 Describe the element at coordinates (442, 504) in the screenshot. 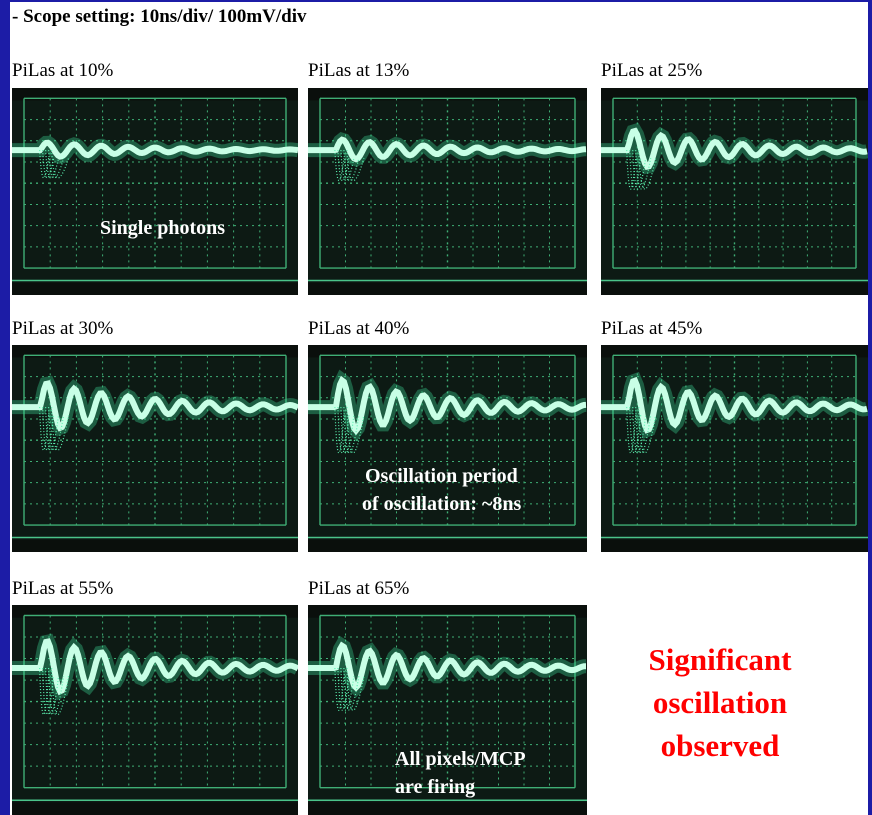

I see `annotation: of oscillation: ~8ns` at that location.